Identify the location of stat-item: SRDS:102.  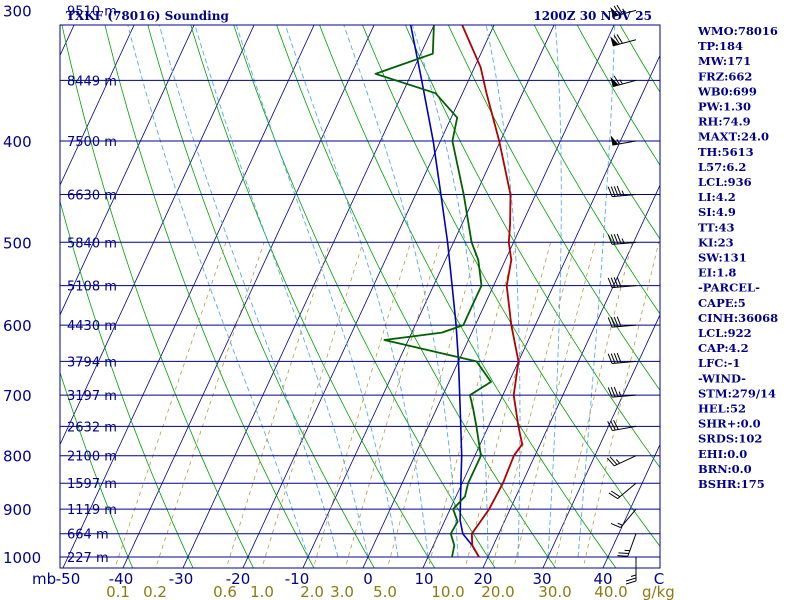
(730, 439).